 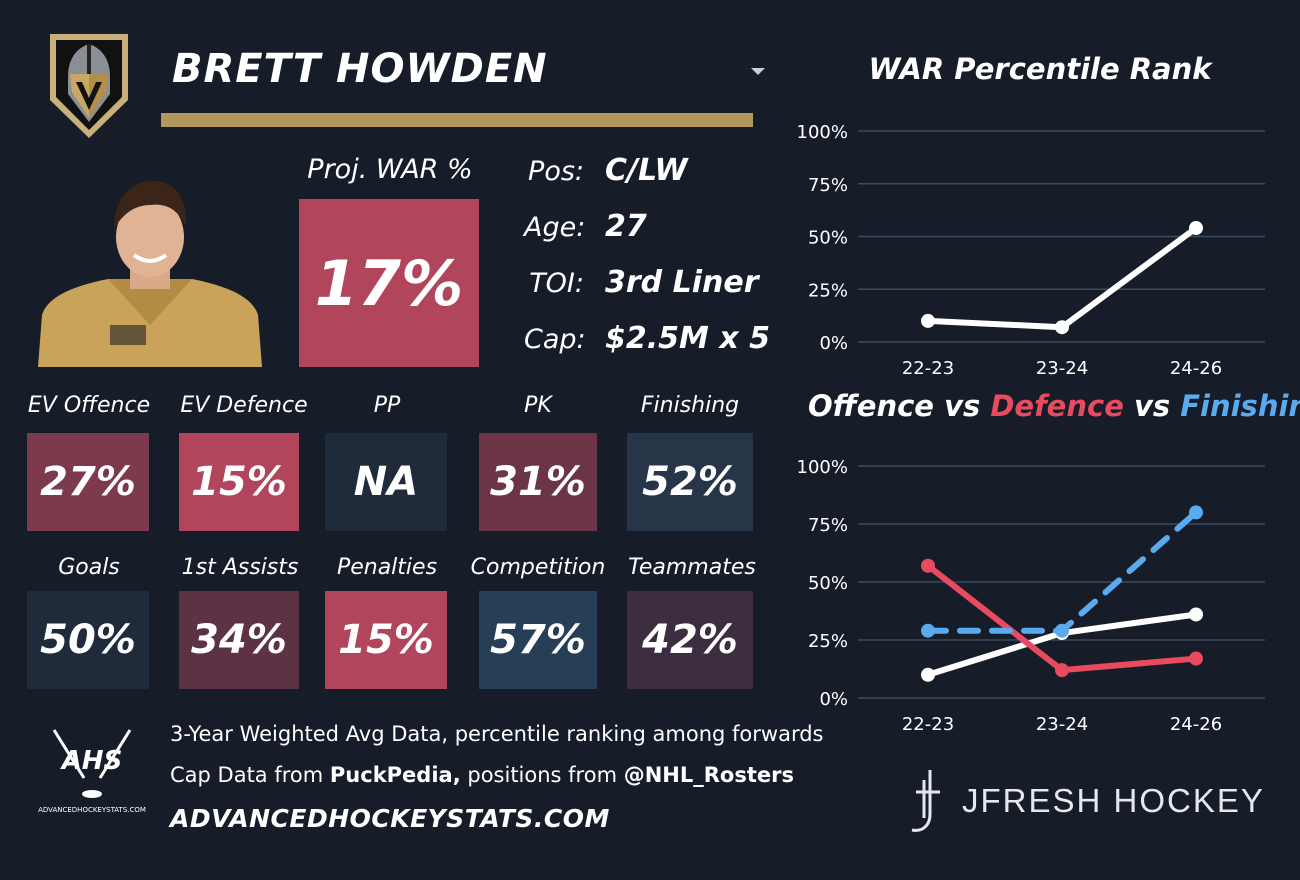 I want to click on stat-box-ev-offence: 27%, so click(x=88, y=482).